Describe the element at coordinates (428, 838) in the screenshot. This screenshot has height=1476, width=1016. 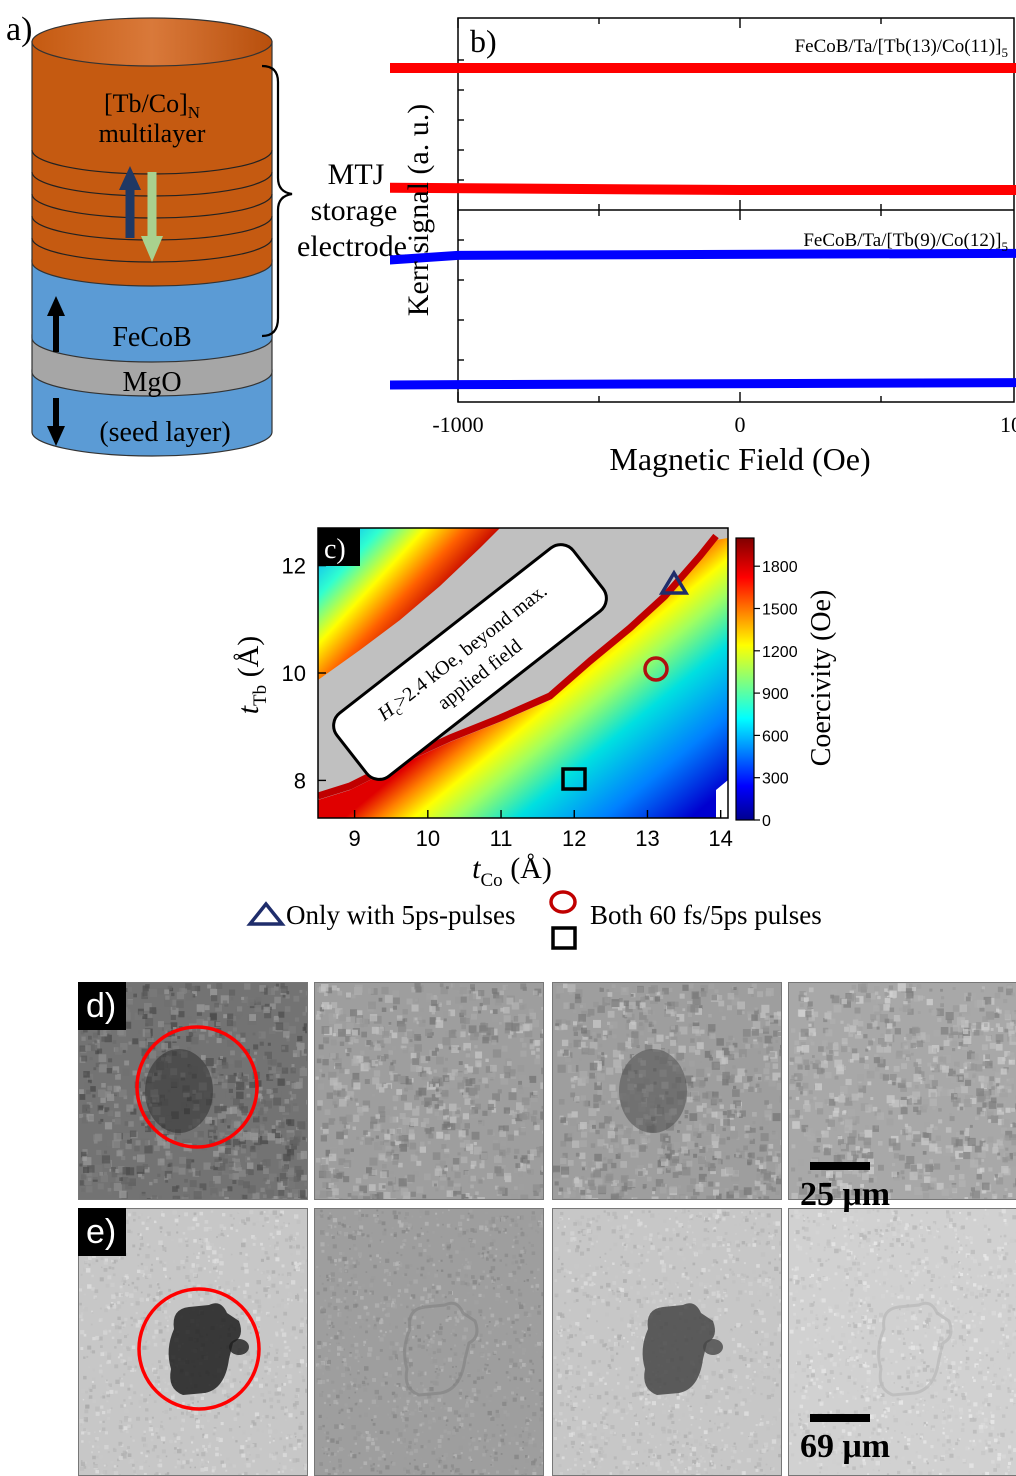
I see `c-xtick-label: 10` at that location.